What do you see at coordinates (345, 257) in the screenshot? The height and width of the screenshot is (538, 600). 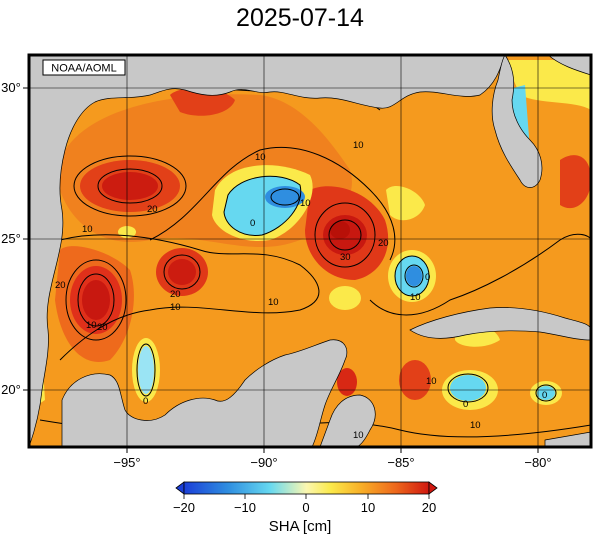 I see `contour-label: 30` at bounding box center [345, 257].